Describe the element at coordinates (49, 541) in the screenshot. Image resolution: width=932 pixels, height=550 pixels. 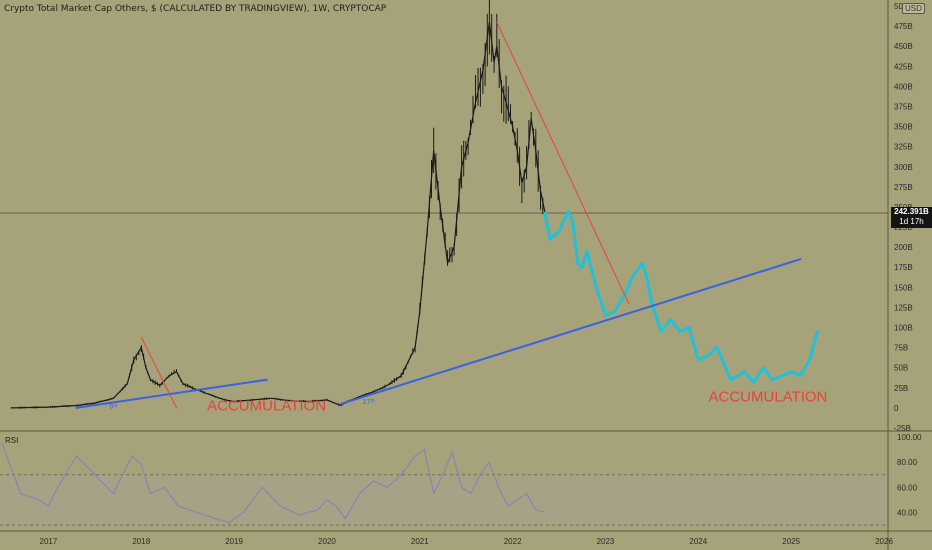
I see `time-tick-label: 2017` at that location.